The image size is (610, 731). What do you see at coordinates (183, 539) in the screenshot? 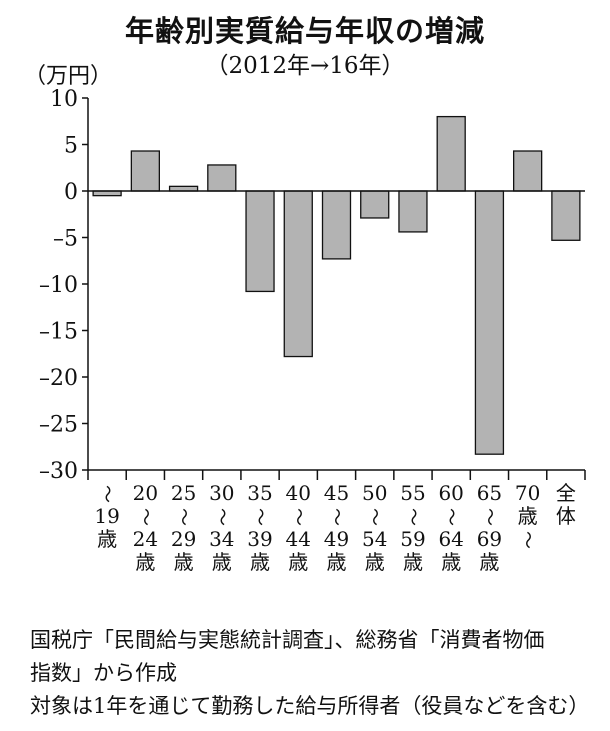
I see `x-tick-label: 29` at bounding box center [183, 539].